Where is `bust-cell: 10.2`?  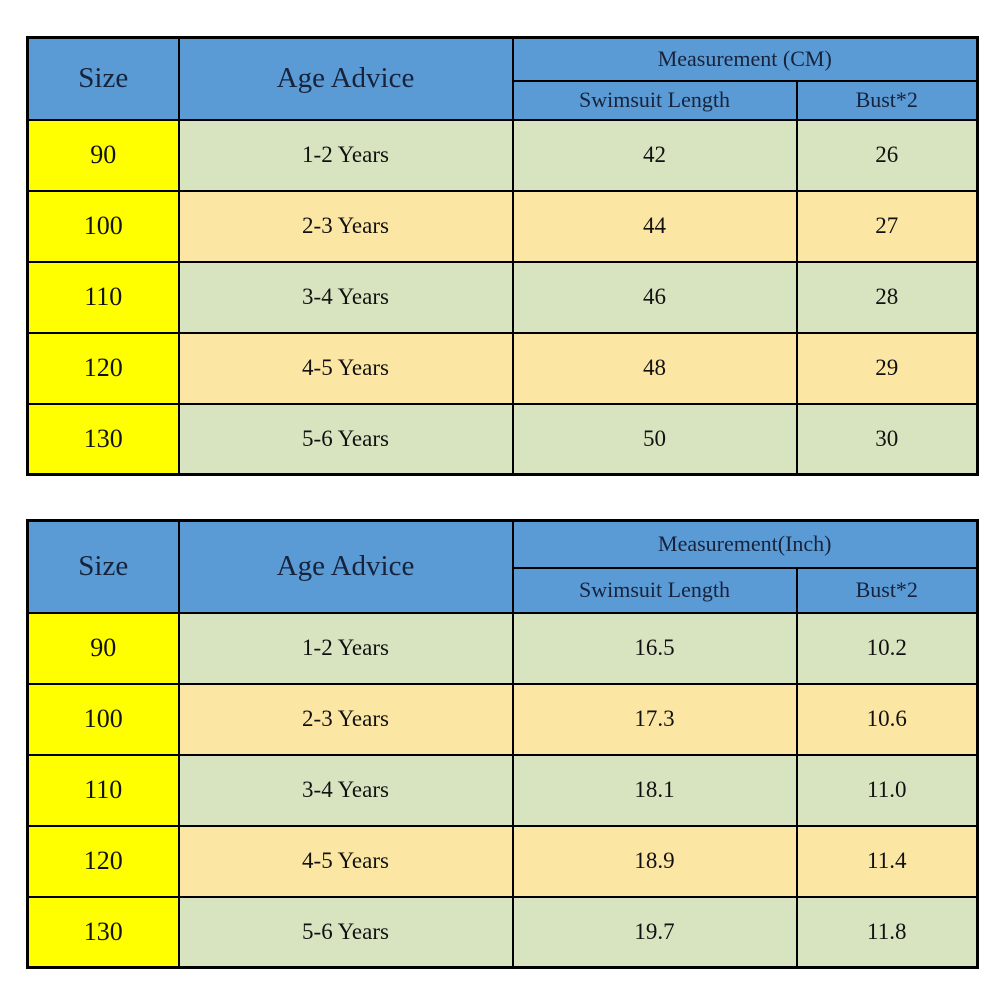 bust-cell: 10.2 is located at coordinates (887, 648).